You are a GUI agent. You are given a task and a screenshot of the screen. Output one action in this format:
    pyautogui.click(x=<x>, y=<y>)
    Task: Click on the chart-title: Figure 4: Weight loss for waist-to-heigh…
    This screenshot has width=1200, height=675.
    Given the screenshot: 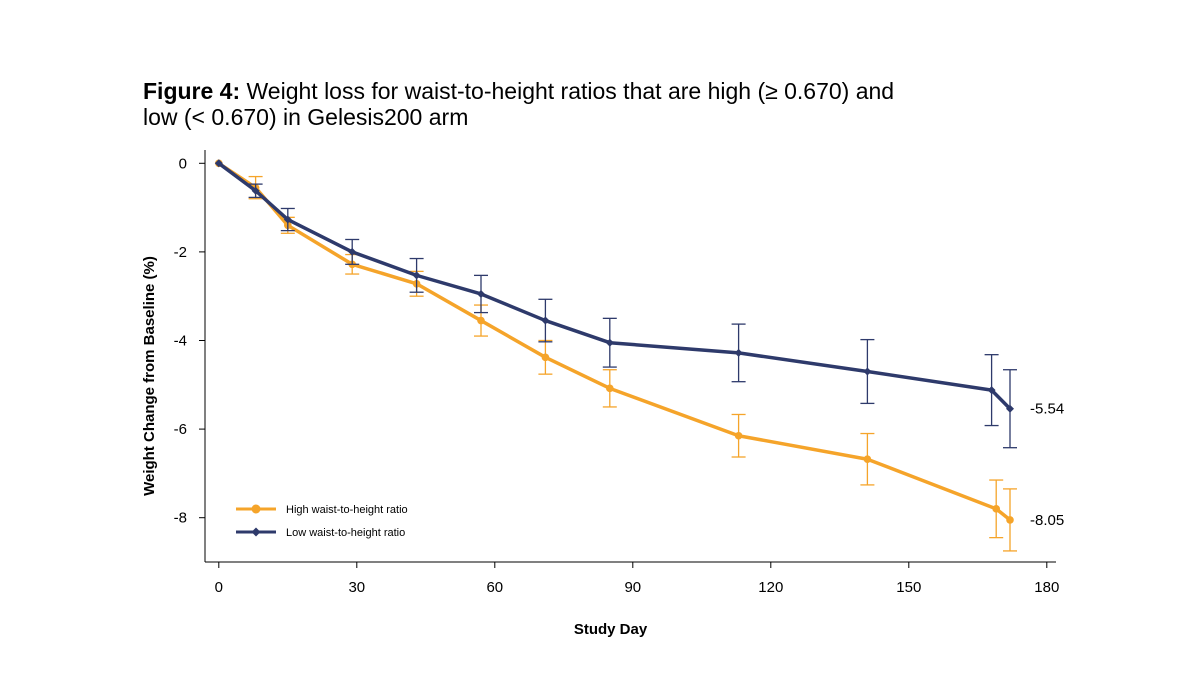 What is the action you would take?
    pyautogui.click(x=593, y=104)
    